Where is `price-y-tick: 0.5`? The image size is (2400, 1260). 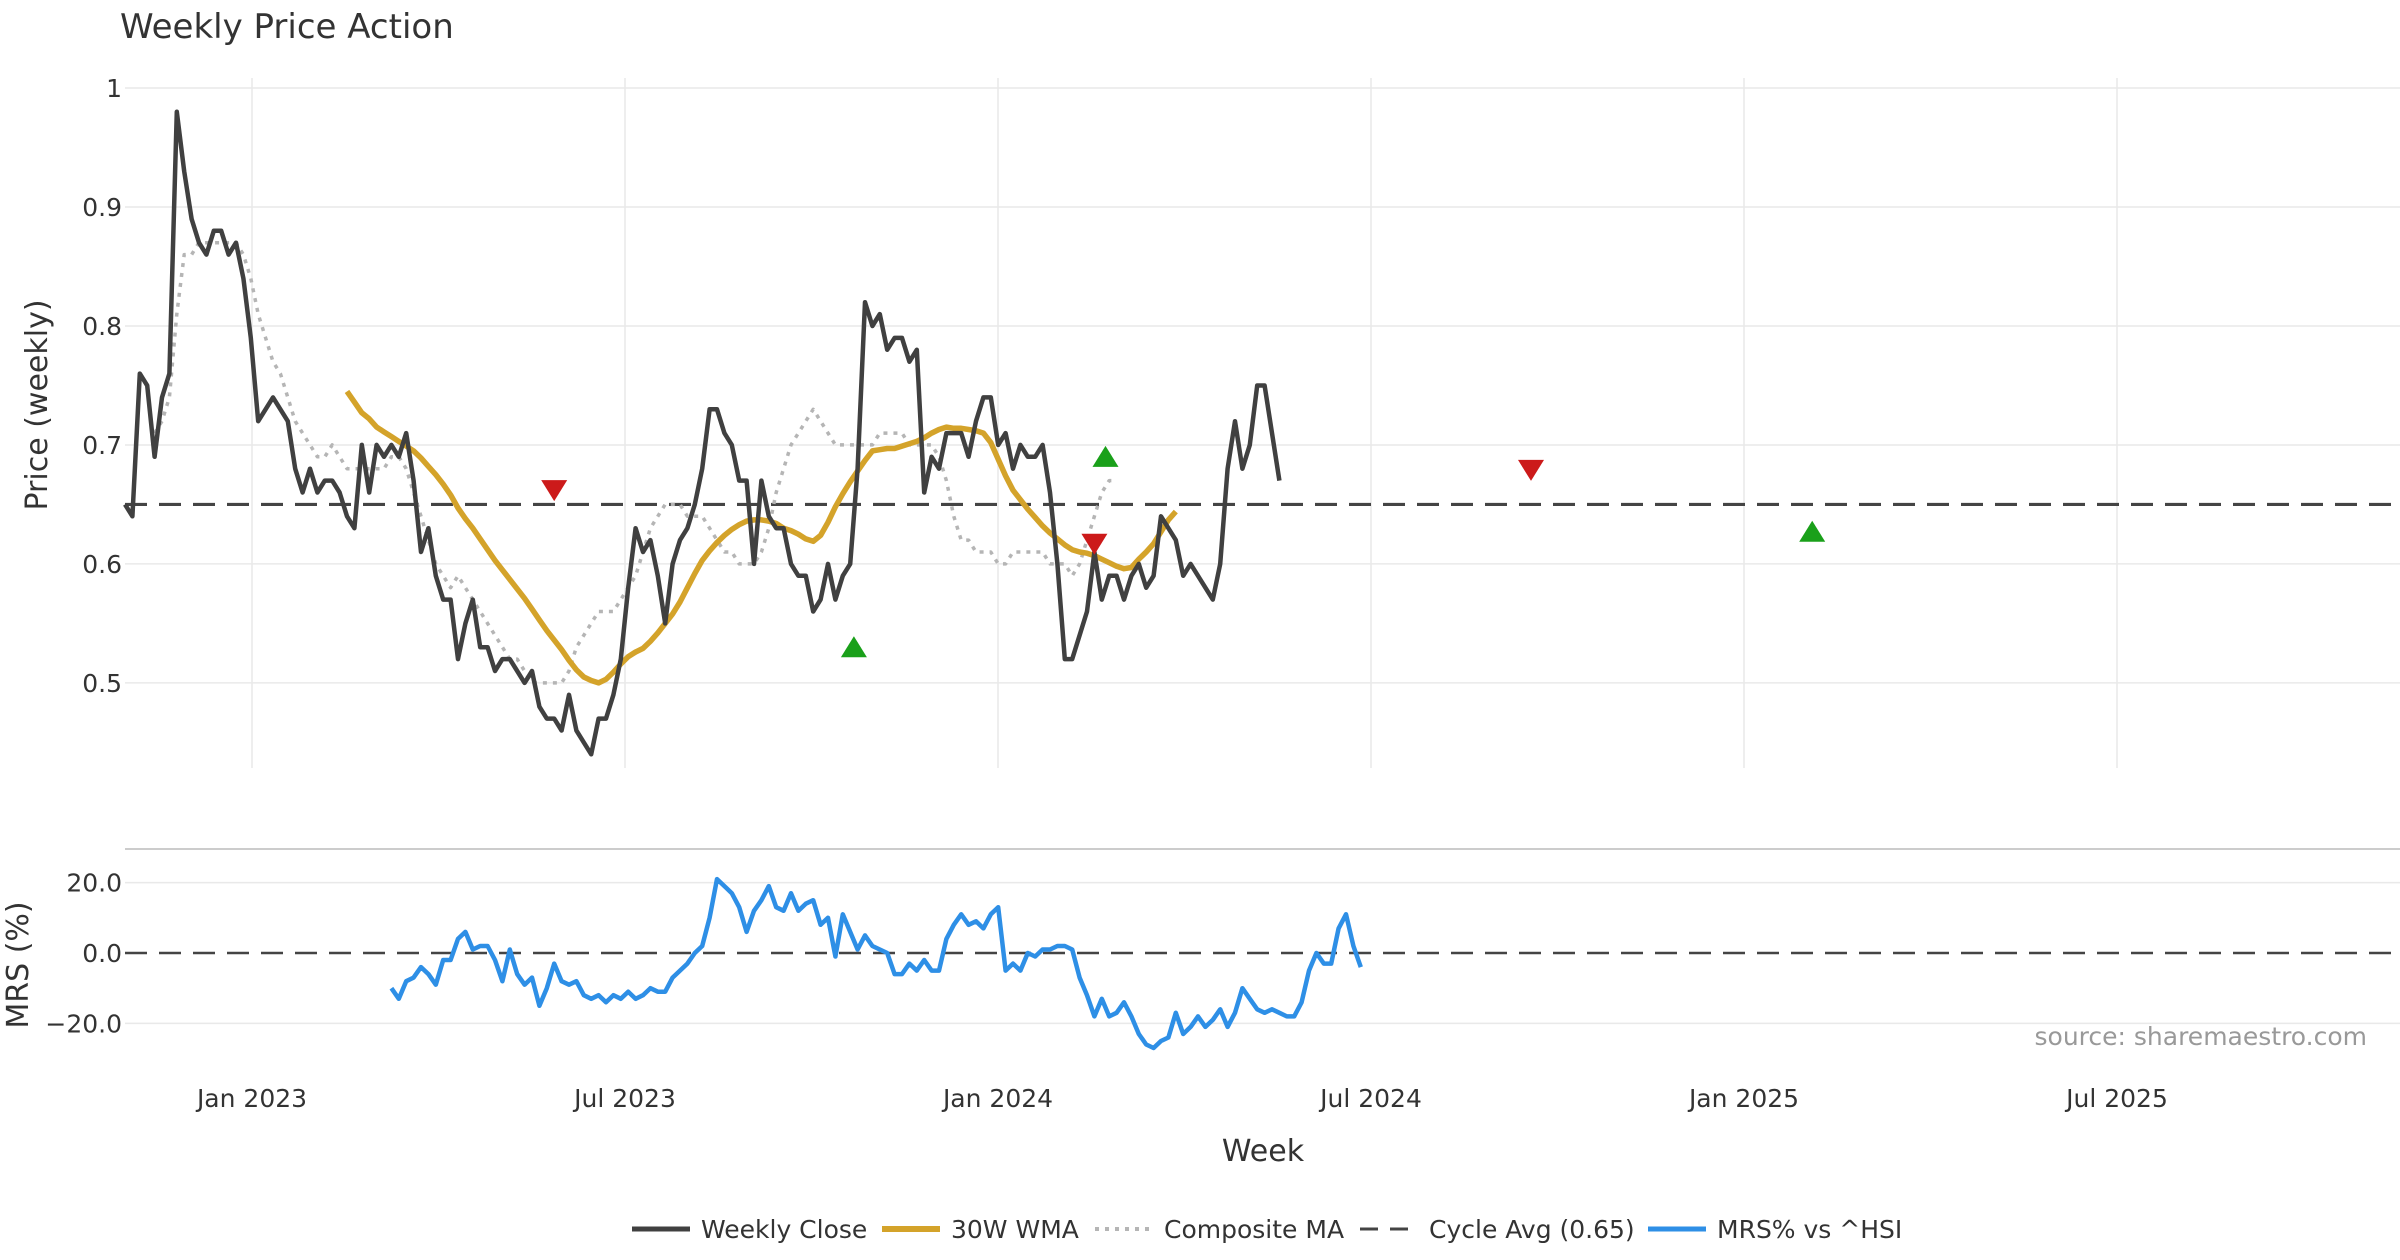
price-y-tick: 0.5 is located at coordinates (102, 683).